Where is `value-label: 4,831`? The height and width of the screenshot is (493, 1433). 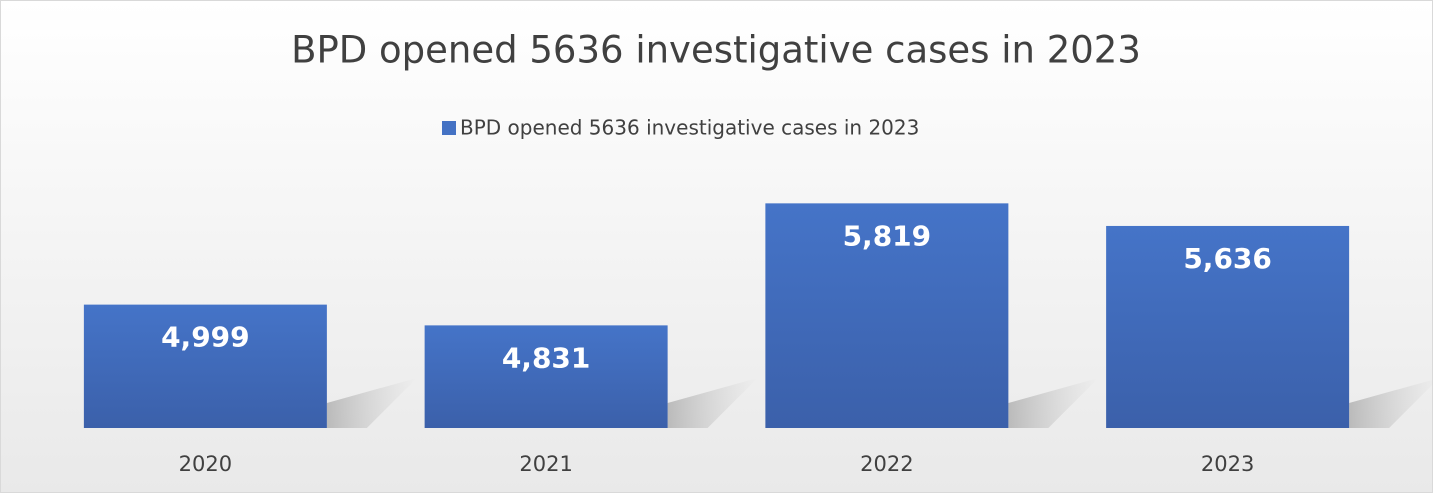
value-label: 4,831 is located at coordinates (546, 357).